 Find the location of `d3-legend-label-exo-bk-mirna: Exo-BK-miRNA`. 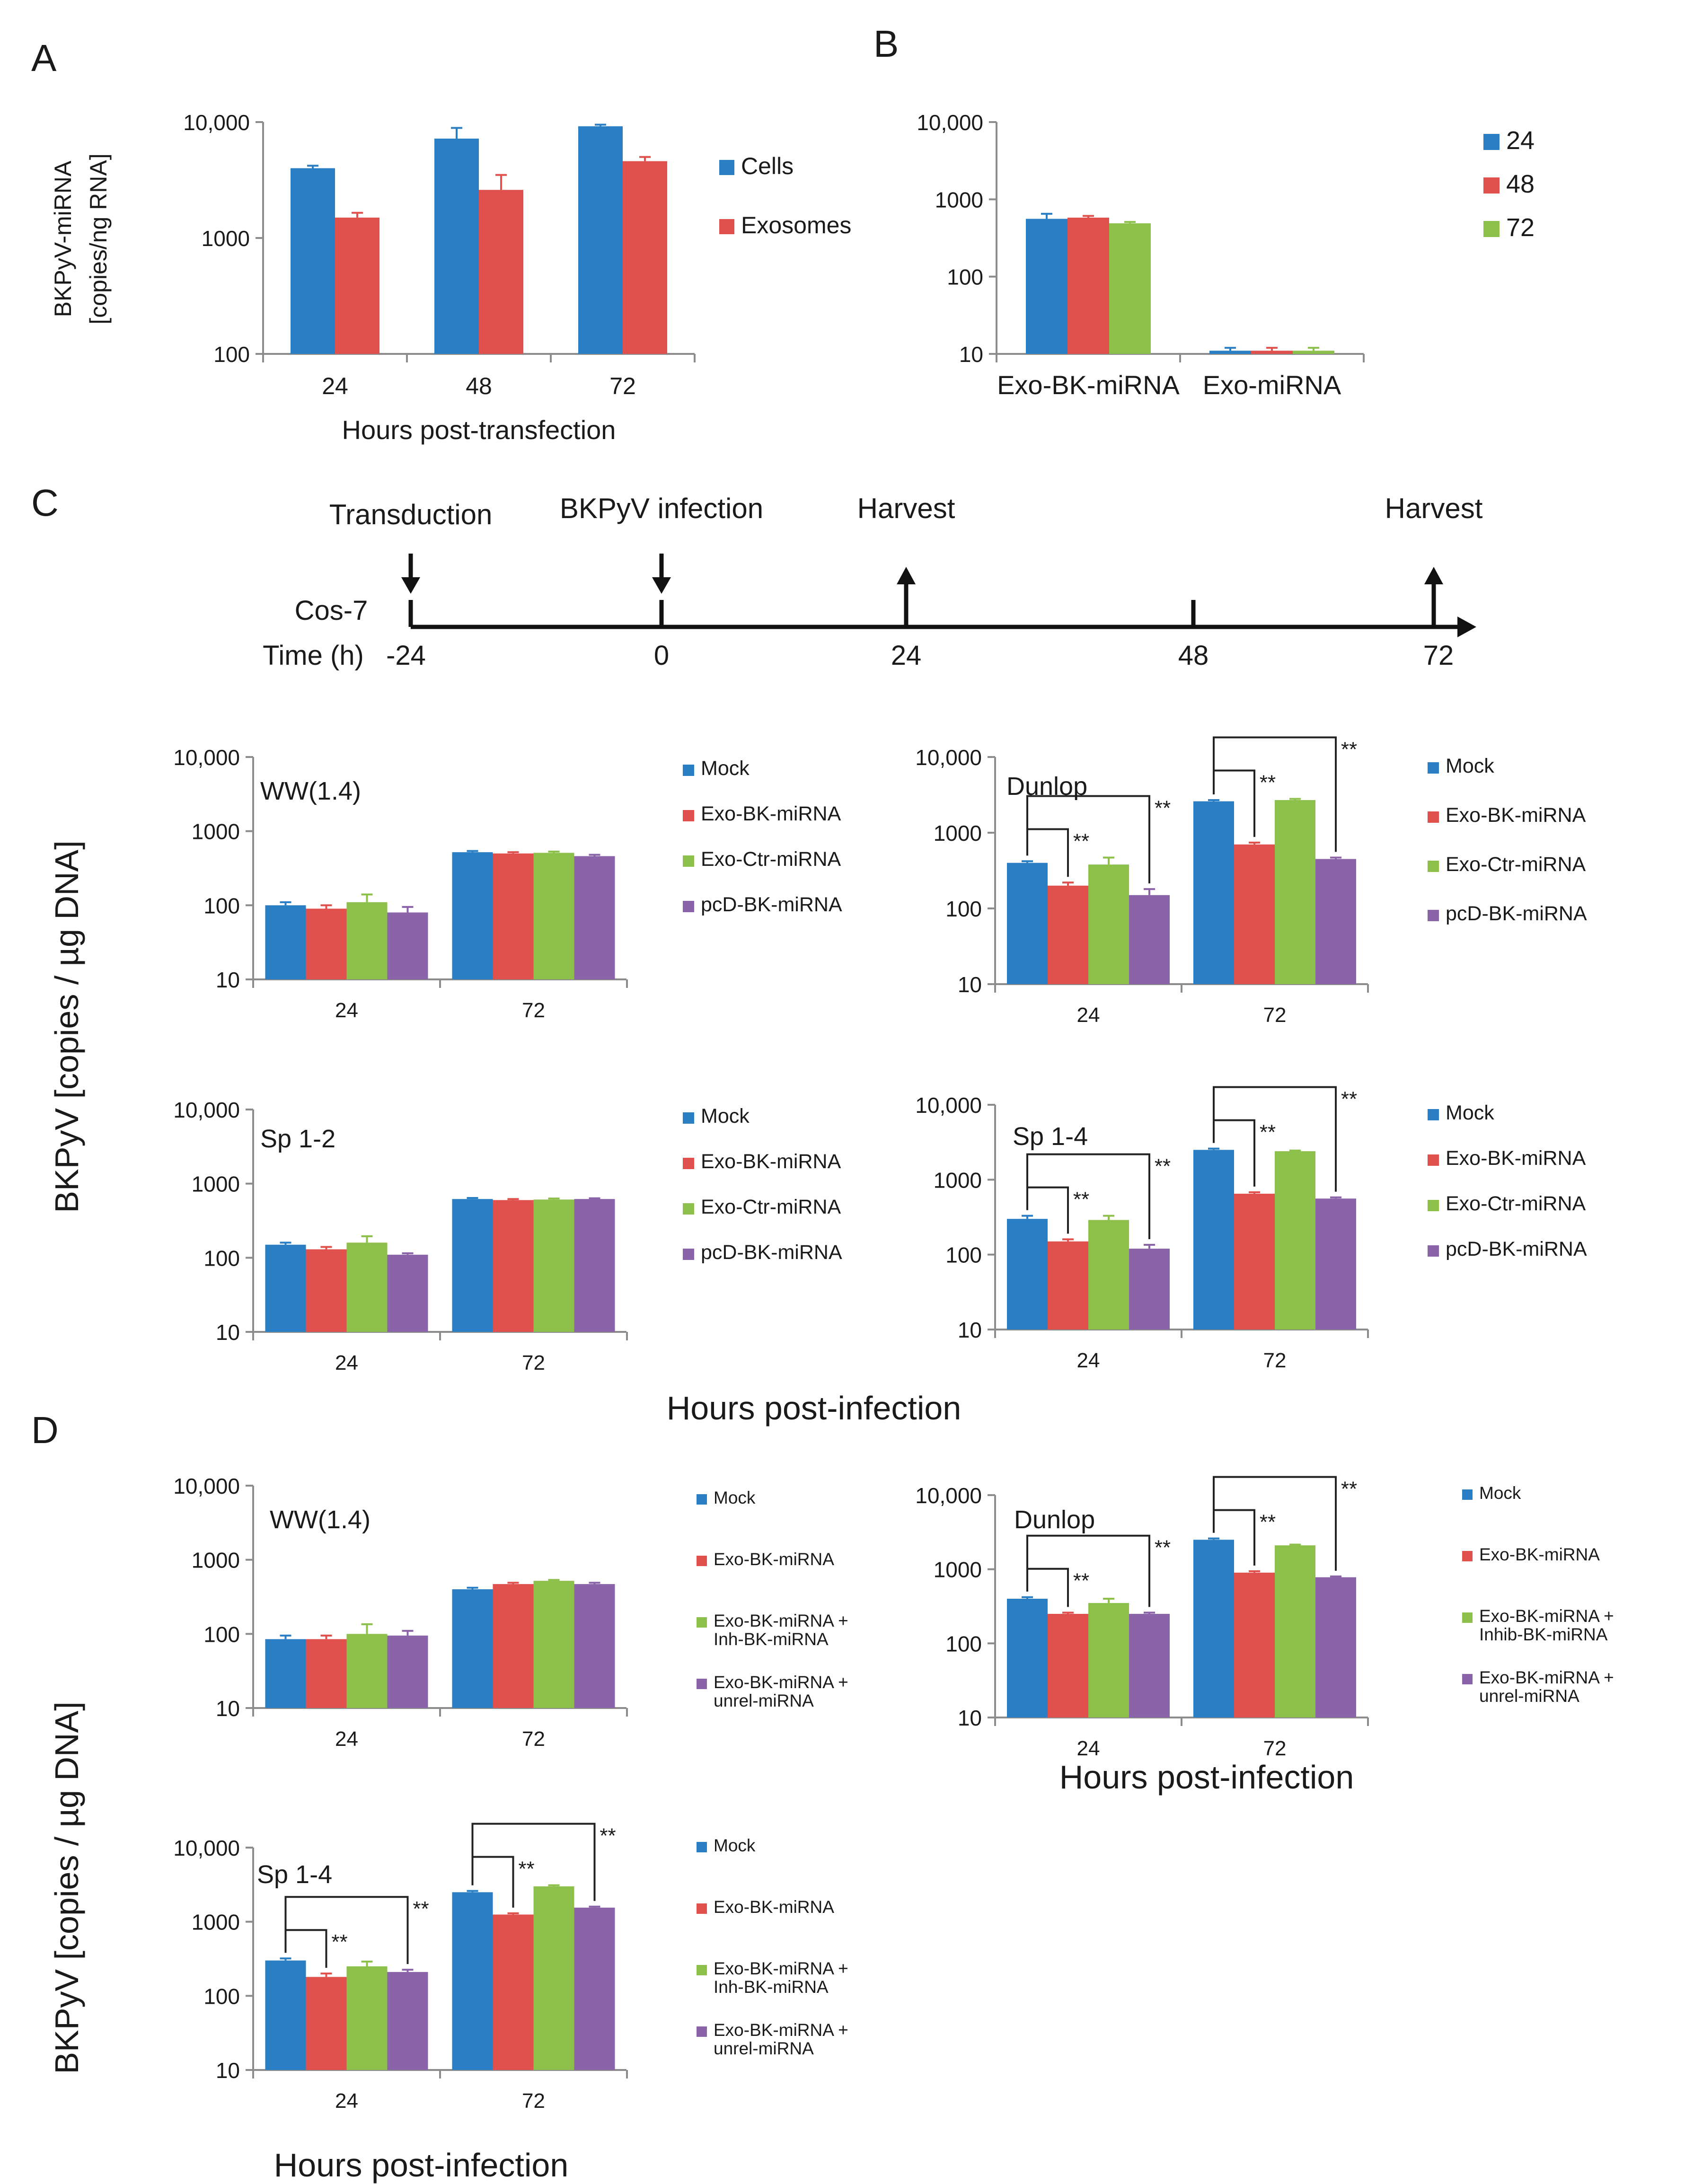

d3-legend-label-exo-bk-mirna: Exo-BK-miRNA is located at coordinates (774, 1907).